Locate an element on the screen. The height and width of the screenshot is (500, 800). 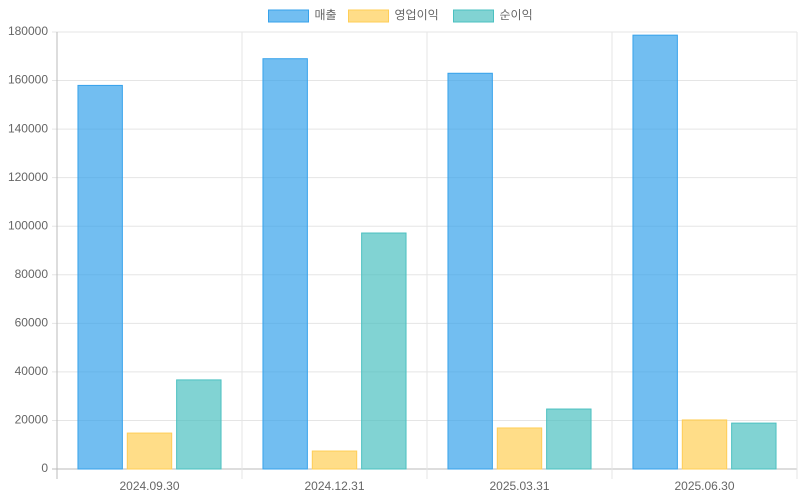
x-tick-label: 2025.06.30 is located at coordinates (704, 486).